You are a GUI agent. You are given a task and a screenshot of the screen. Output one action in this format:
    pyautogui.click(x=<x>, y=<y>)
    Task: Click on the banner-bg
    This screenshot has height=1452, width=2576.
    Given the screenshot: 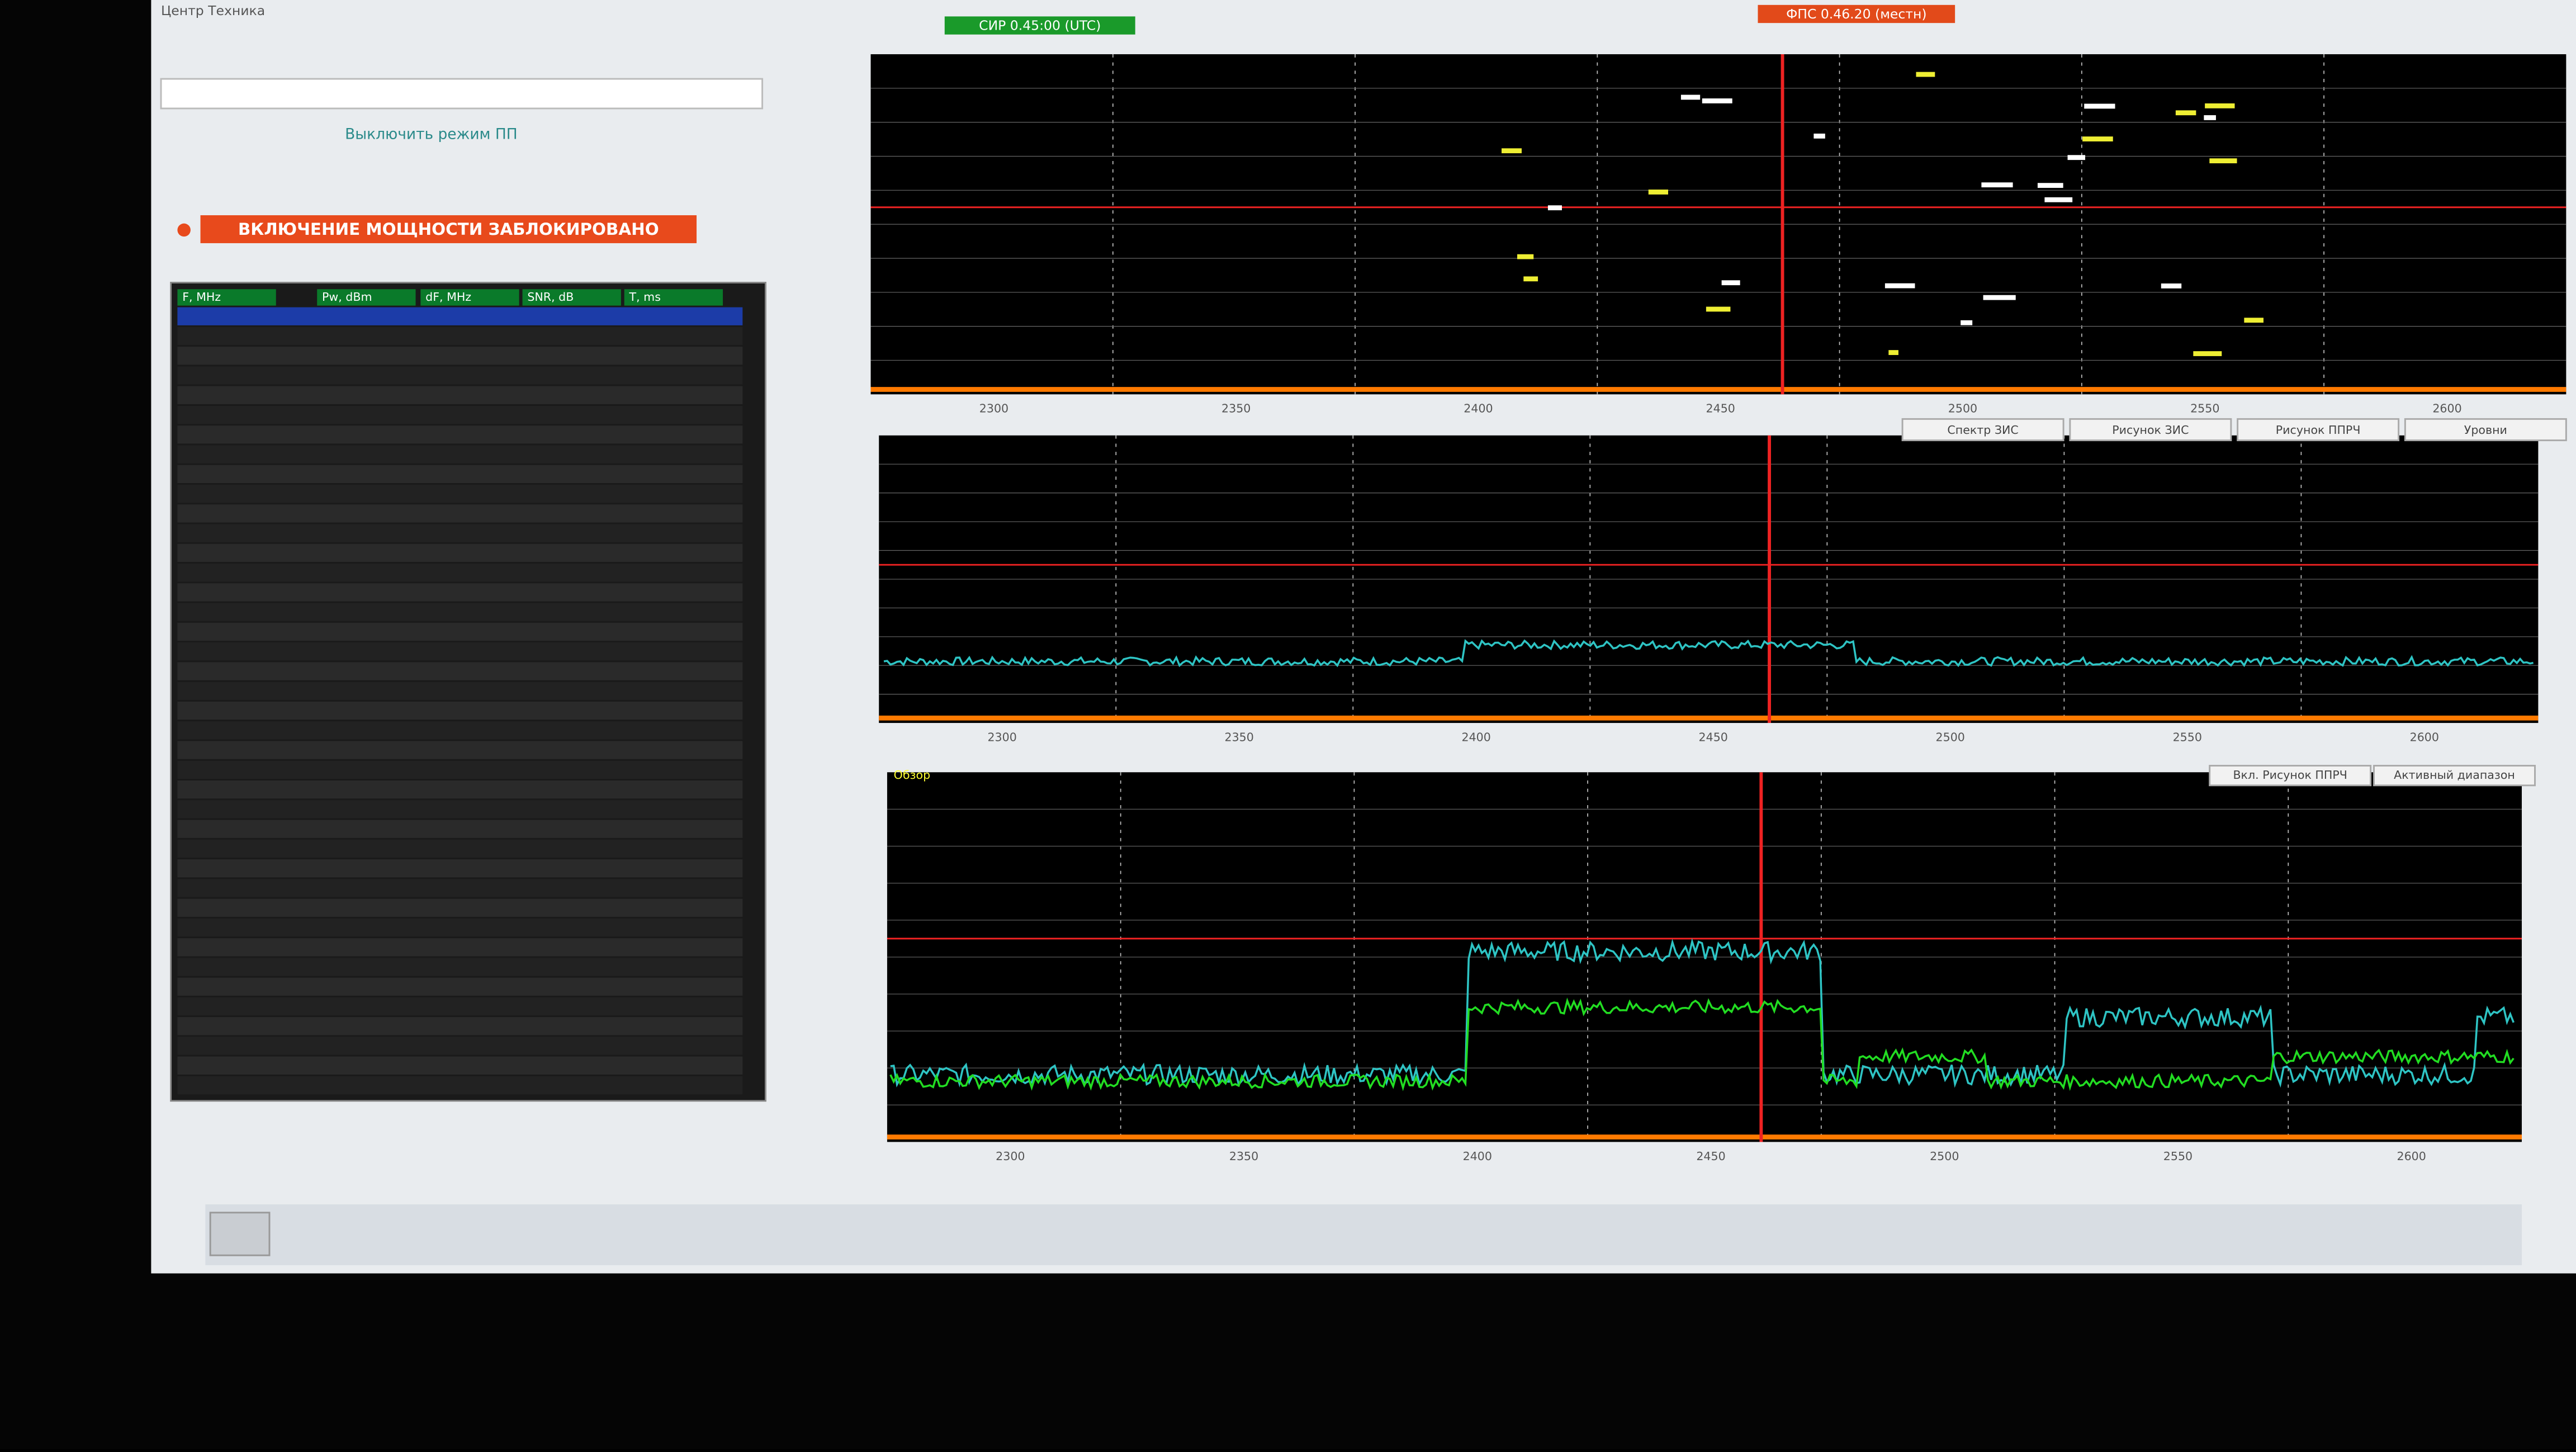 What is the action you would take?
    pyautogui.click(x=449, y=229)
    